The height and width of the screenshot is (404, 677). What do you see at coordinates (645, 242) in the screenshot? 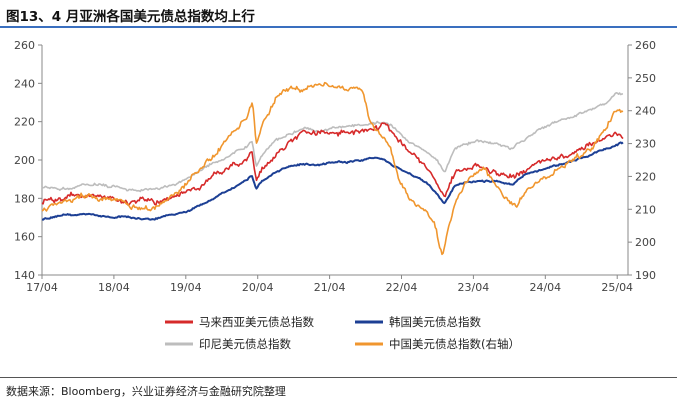
I see `right-tick-label: 200` at bounding box center [645, 242].